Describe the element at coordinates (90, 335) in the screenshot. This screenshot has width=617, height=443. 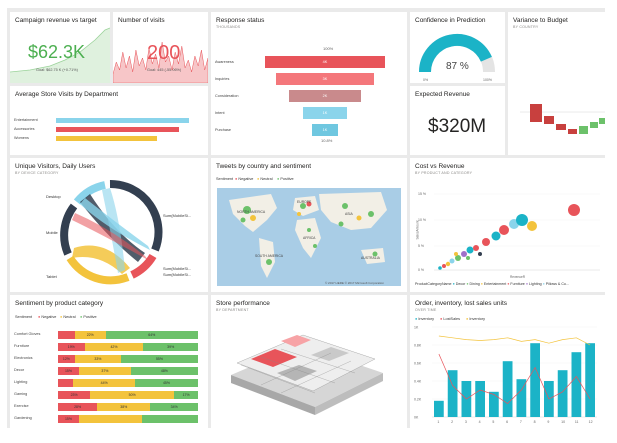
I see `sentiment-segment: 22%` at that location.